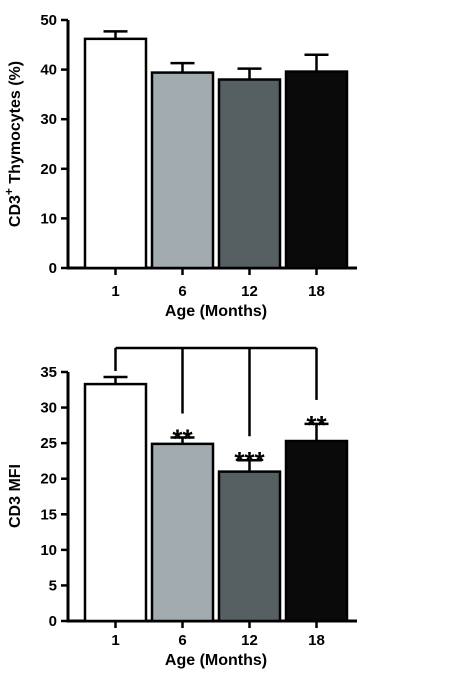 This screenshot has height=688, width=462. Describe the element at coordinates (48, 20) in the screenshot. I see `y-tick-label: 50` at that location.